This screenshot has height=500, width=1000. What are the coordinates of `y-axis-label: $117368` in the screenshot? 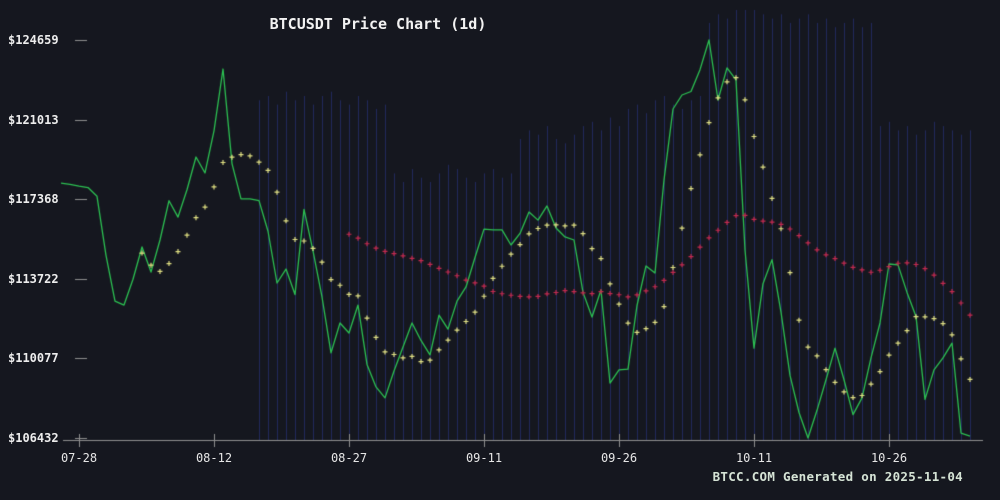 It's located at (33, 199).